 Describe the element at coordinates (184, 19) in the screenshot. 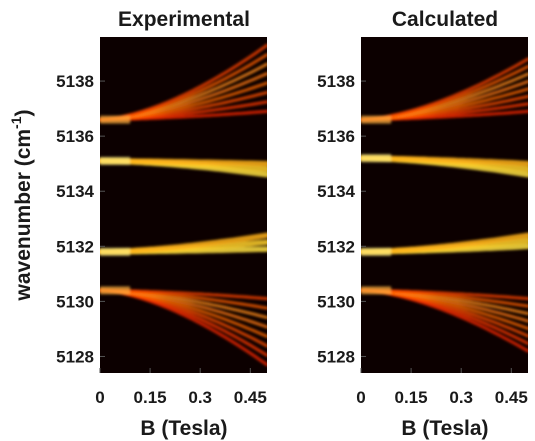

I see `panel-title: Experimental` at that location.